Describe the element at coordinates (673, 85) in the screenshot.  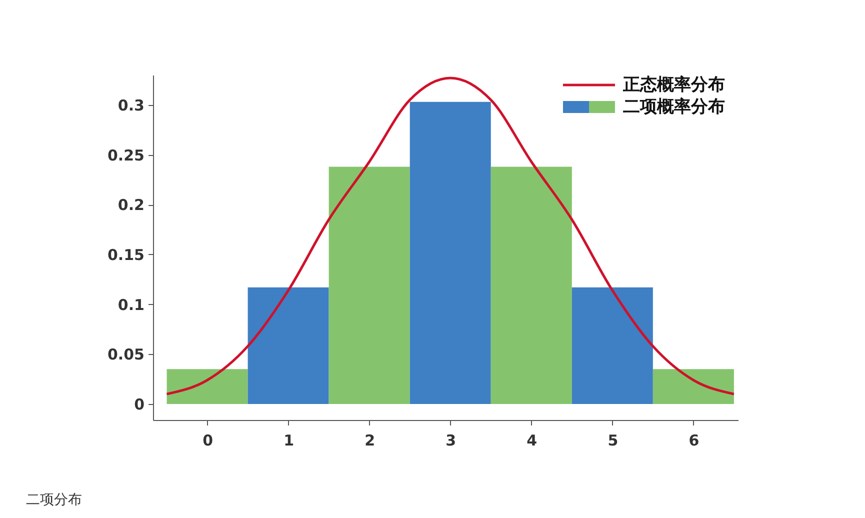
I see `legend-label: 正态概率分布` at that location.